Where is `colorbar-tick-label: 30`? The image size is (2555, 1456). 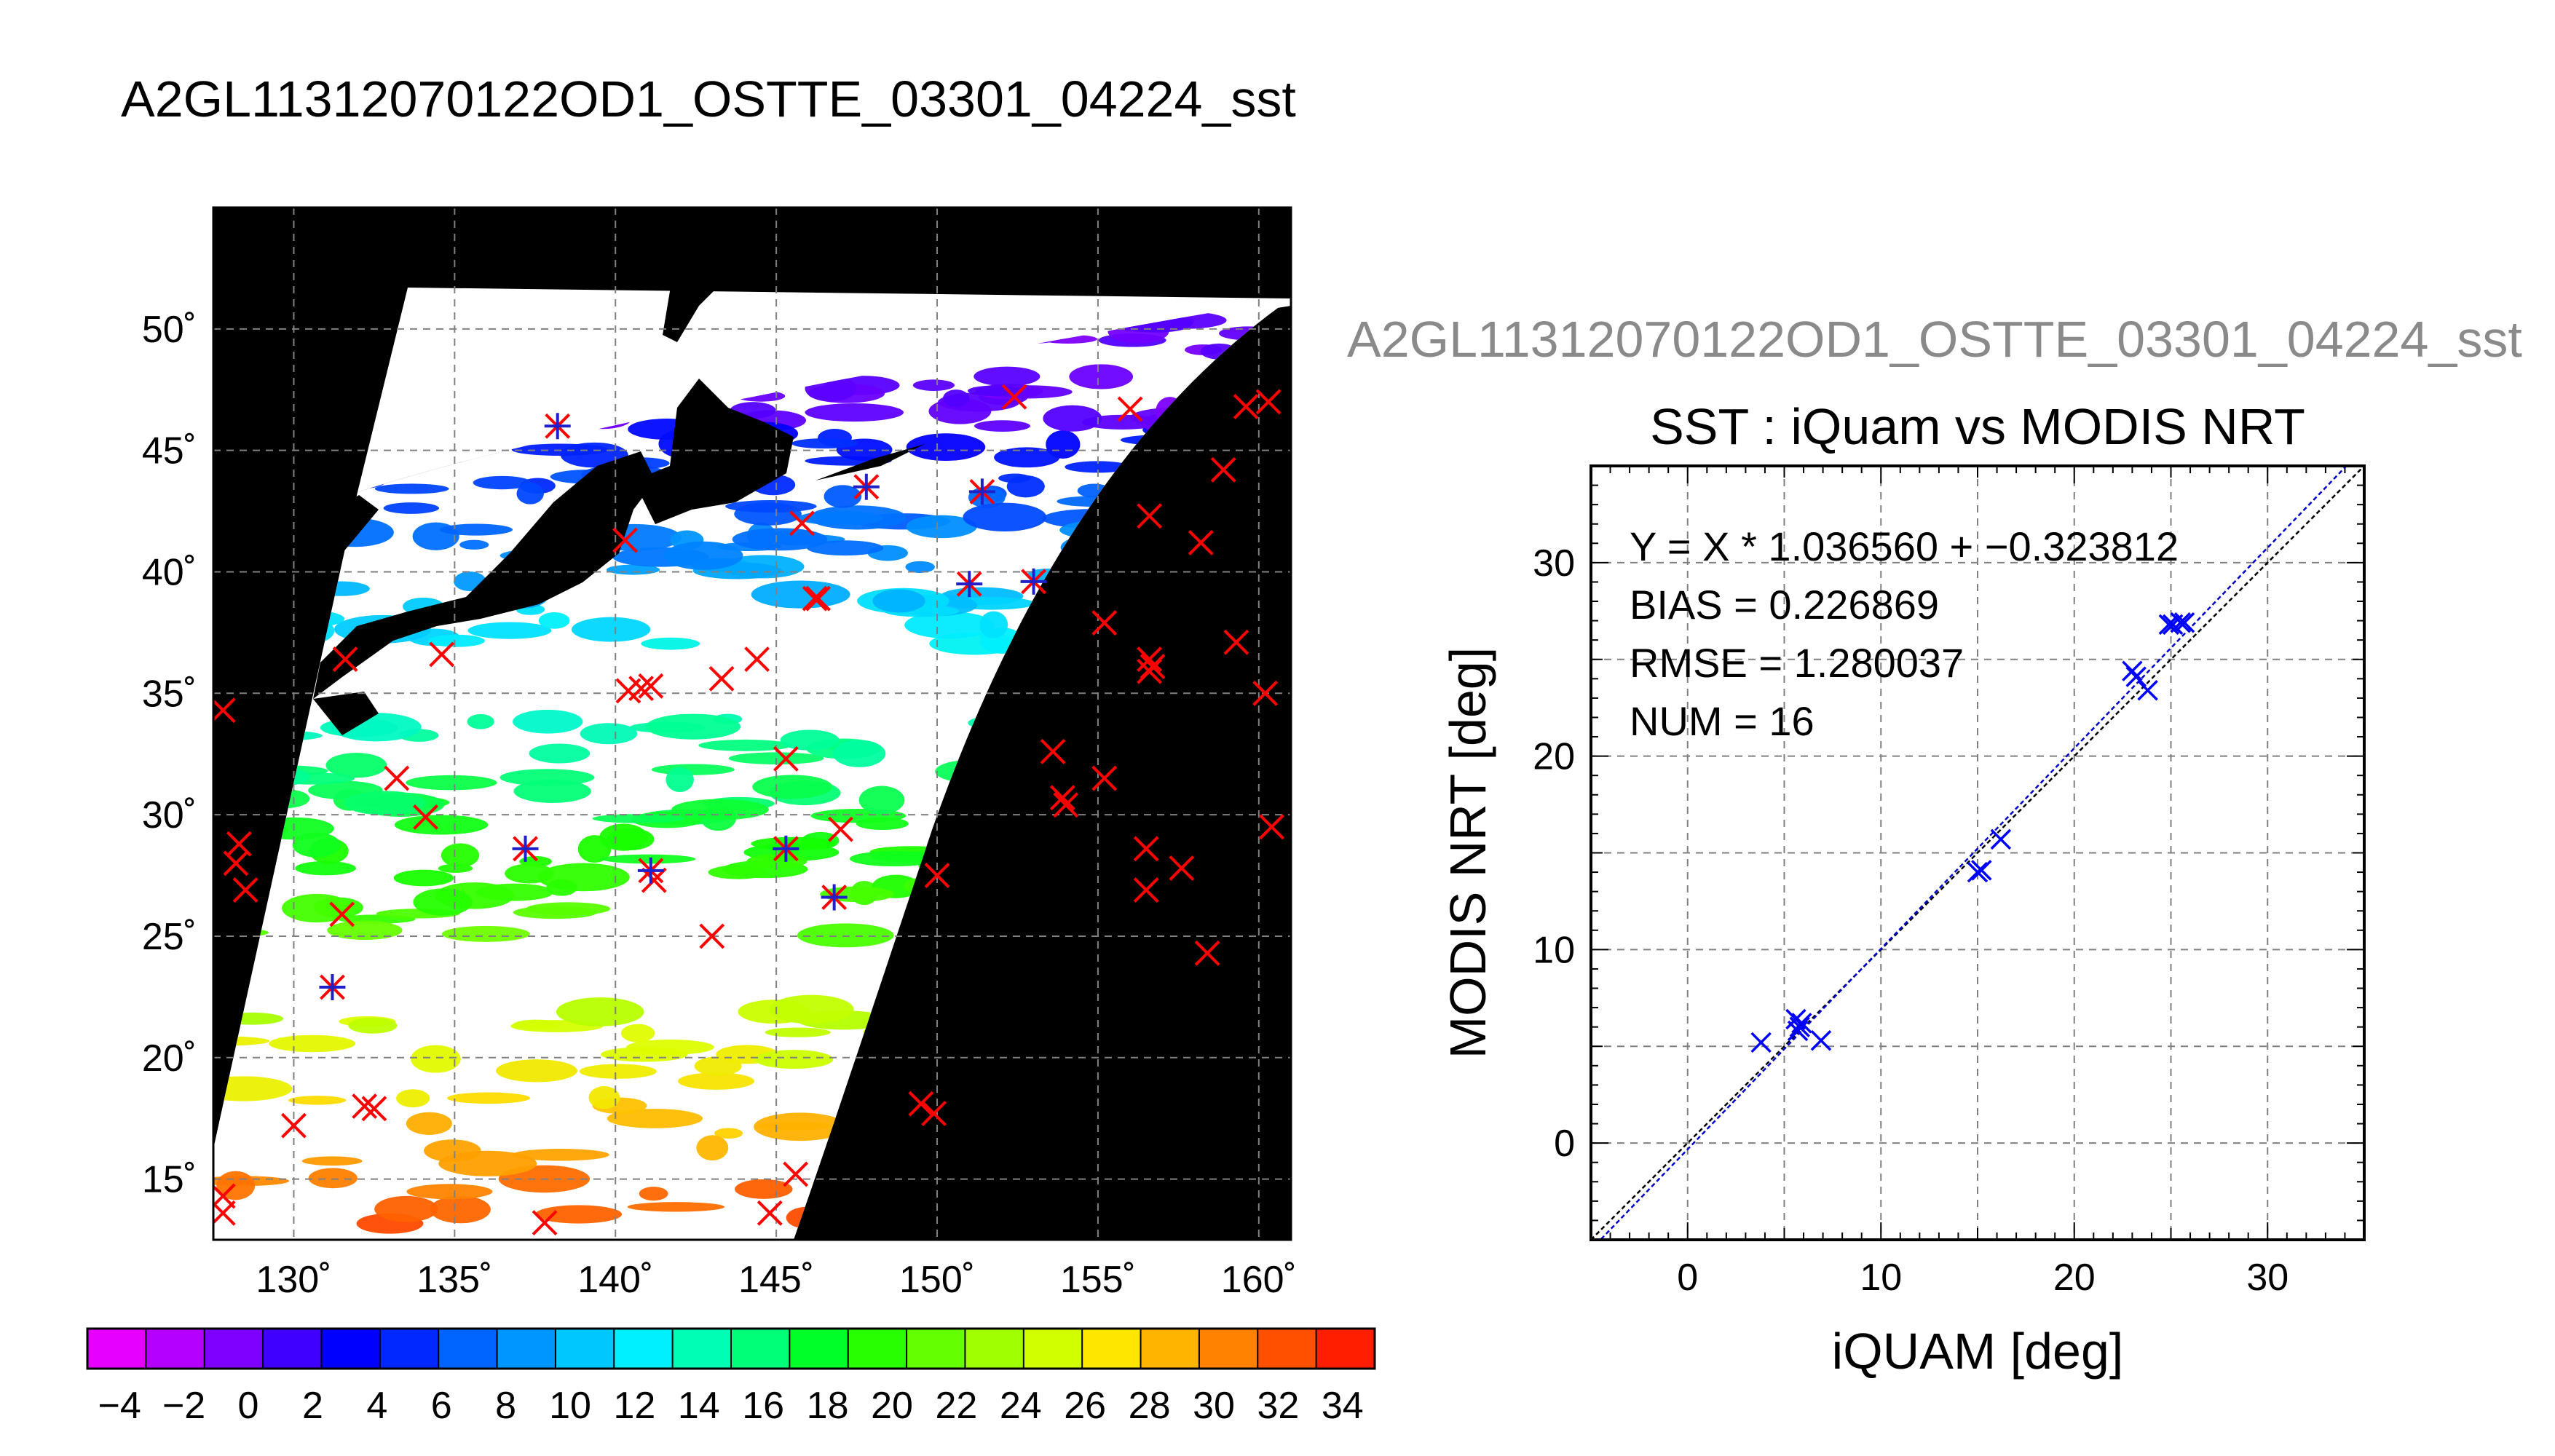
colorbar-tick-label: 30 is located at coordinates (1214, 1406).